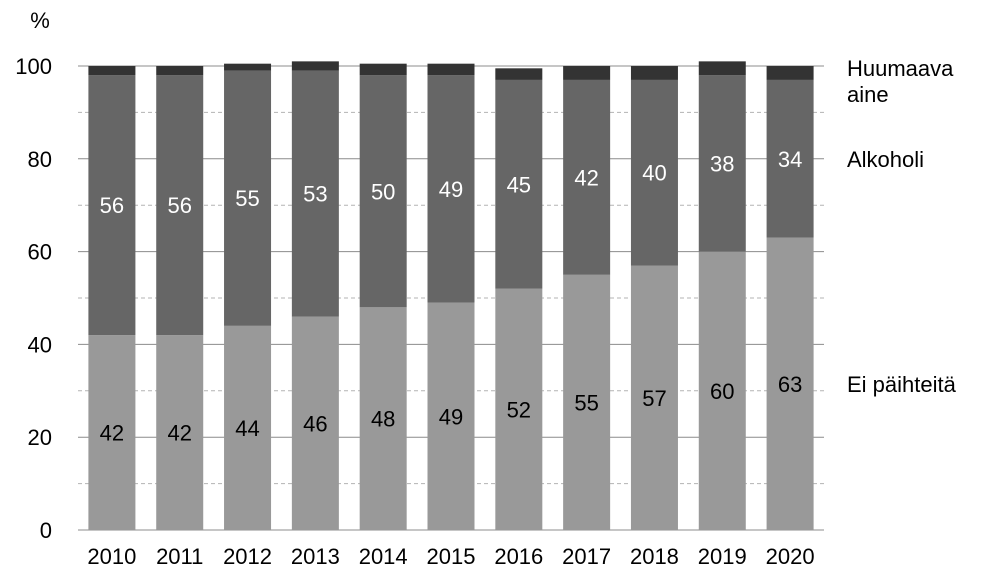 Image resolution: width=982 pixels, height=574 pixels. I want to click on x-tick-label: 2018, so click(654, 556).